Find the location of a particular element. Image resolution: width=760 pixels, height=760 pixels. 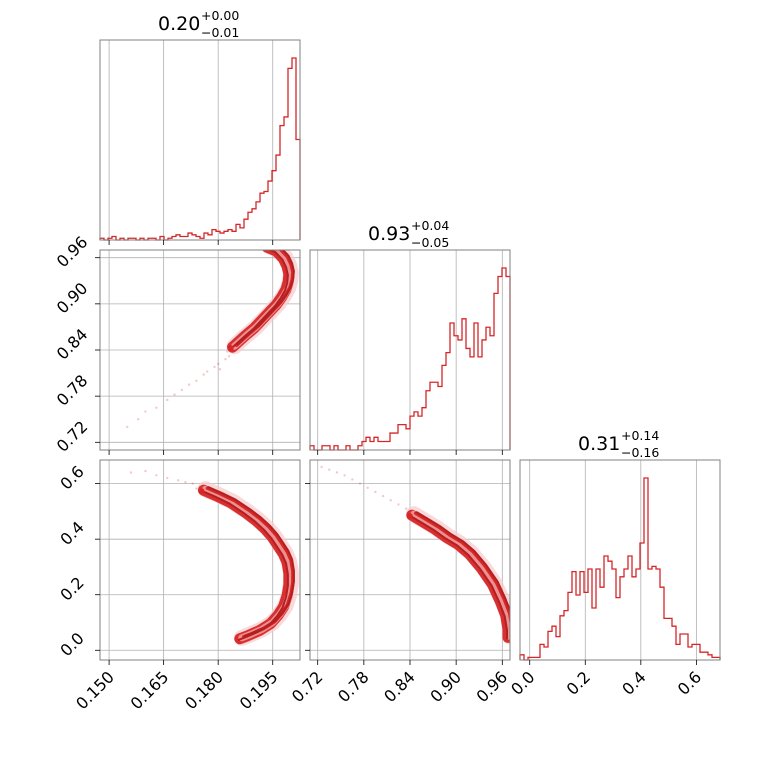

y-tick-label: 0.84 is located at coordinates (72, 344).